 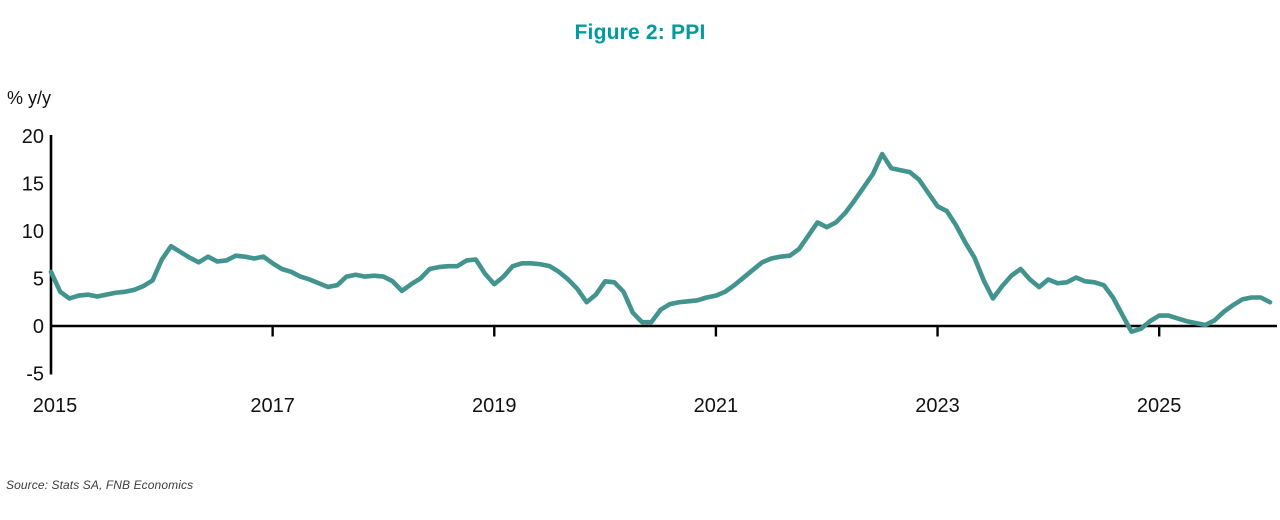 What do you see at coordinates (38, 327) in the screenshot?
I see `y-tick-label: 0` at bounding box center [38, 327].